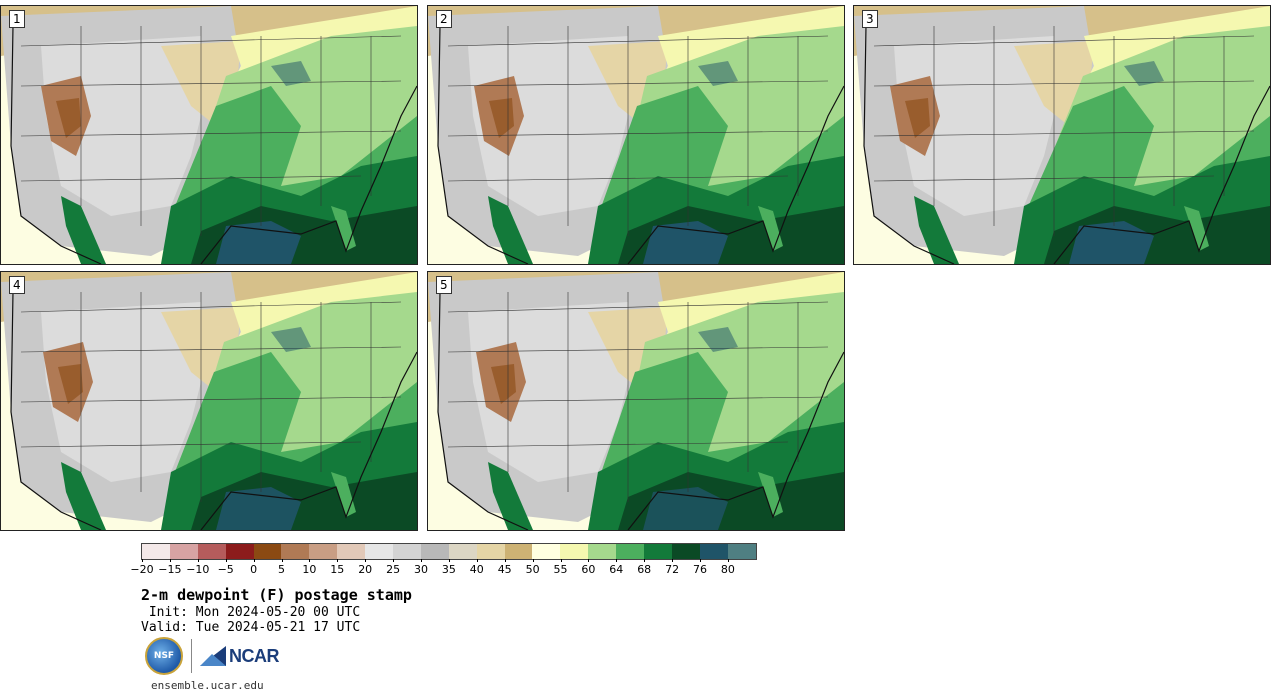  Describe the element at coordinates (254, 655) in the screenshot. I see `ncar-logo-text: NCAR` at that location.